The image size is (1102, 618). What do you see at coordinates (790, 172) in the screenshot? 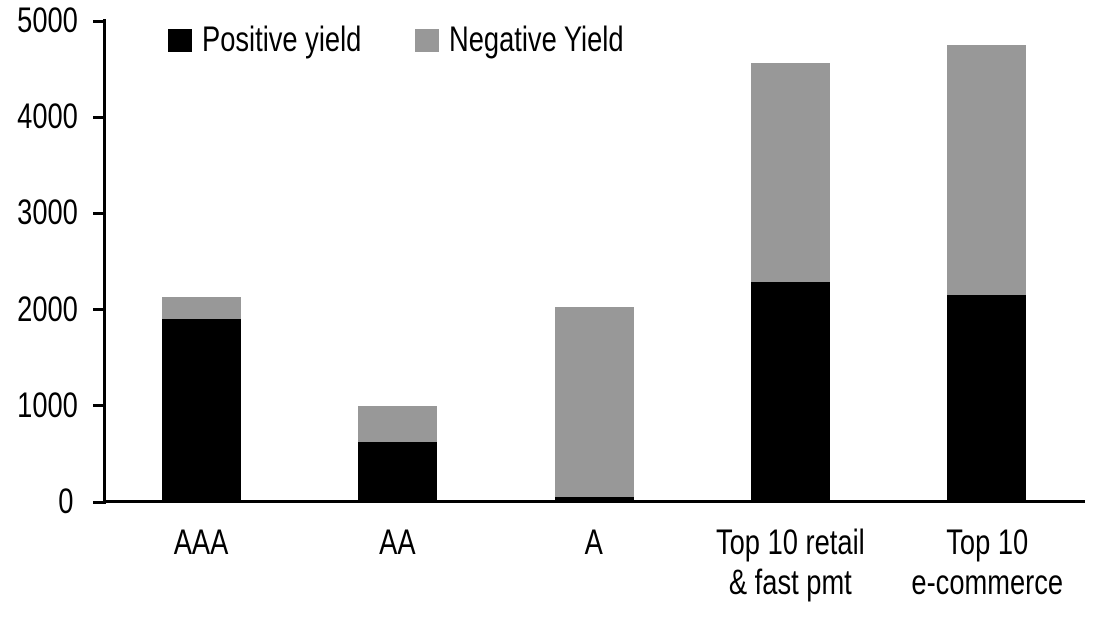
I see `bar-segment-top-10-retail-fast-pmt-negative-yield` at bounding box center [790, 172].